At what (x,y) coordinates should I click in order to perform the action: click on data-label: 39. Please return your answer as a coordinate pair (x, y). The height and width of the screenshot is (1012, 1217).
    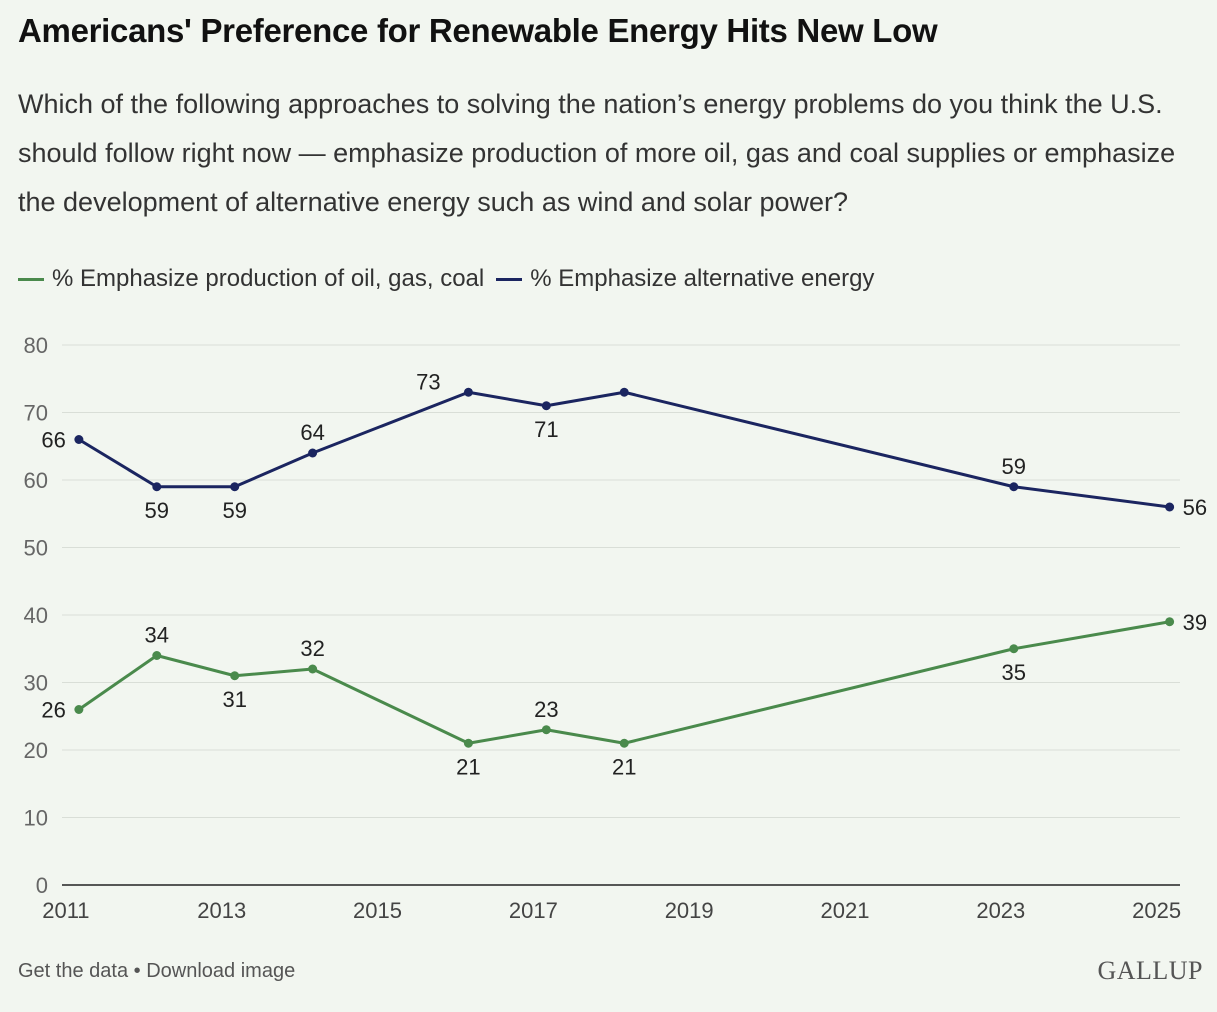
    Looking at the image, I should click on (1195, 622).